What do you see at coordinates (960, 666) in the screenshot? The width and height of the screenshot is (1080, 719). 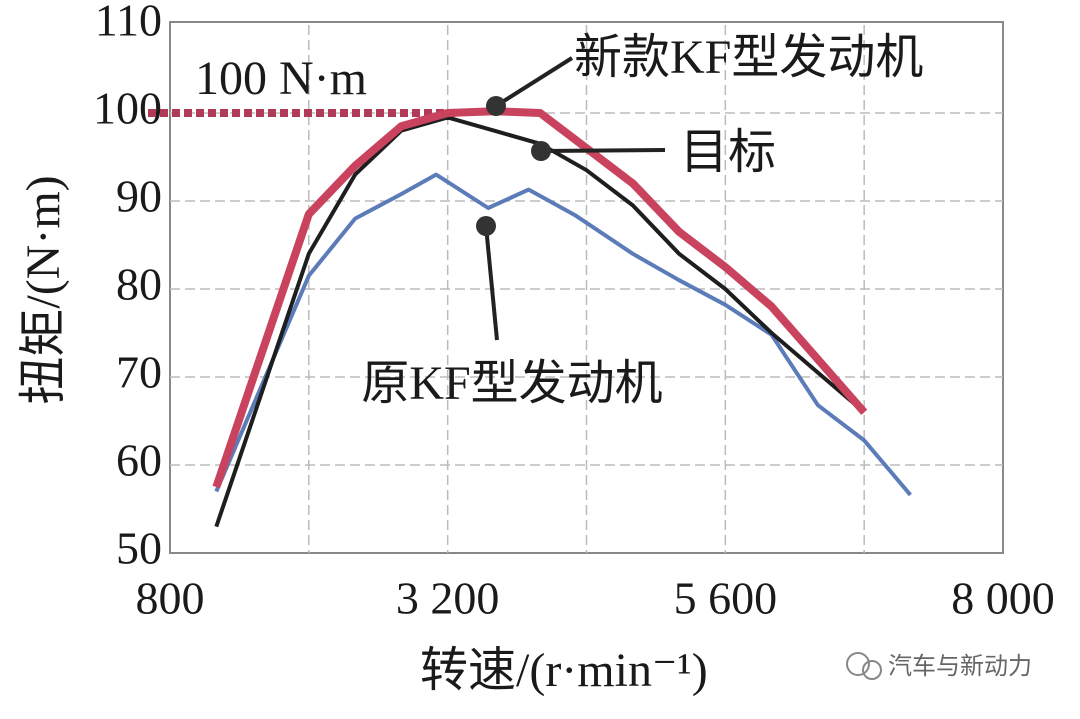 I see `watermark: 汽车与新动力` at bounding box center [960, 666].